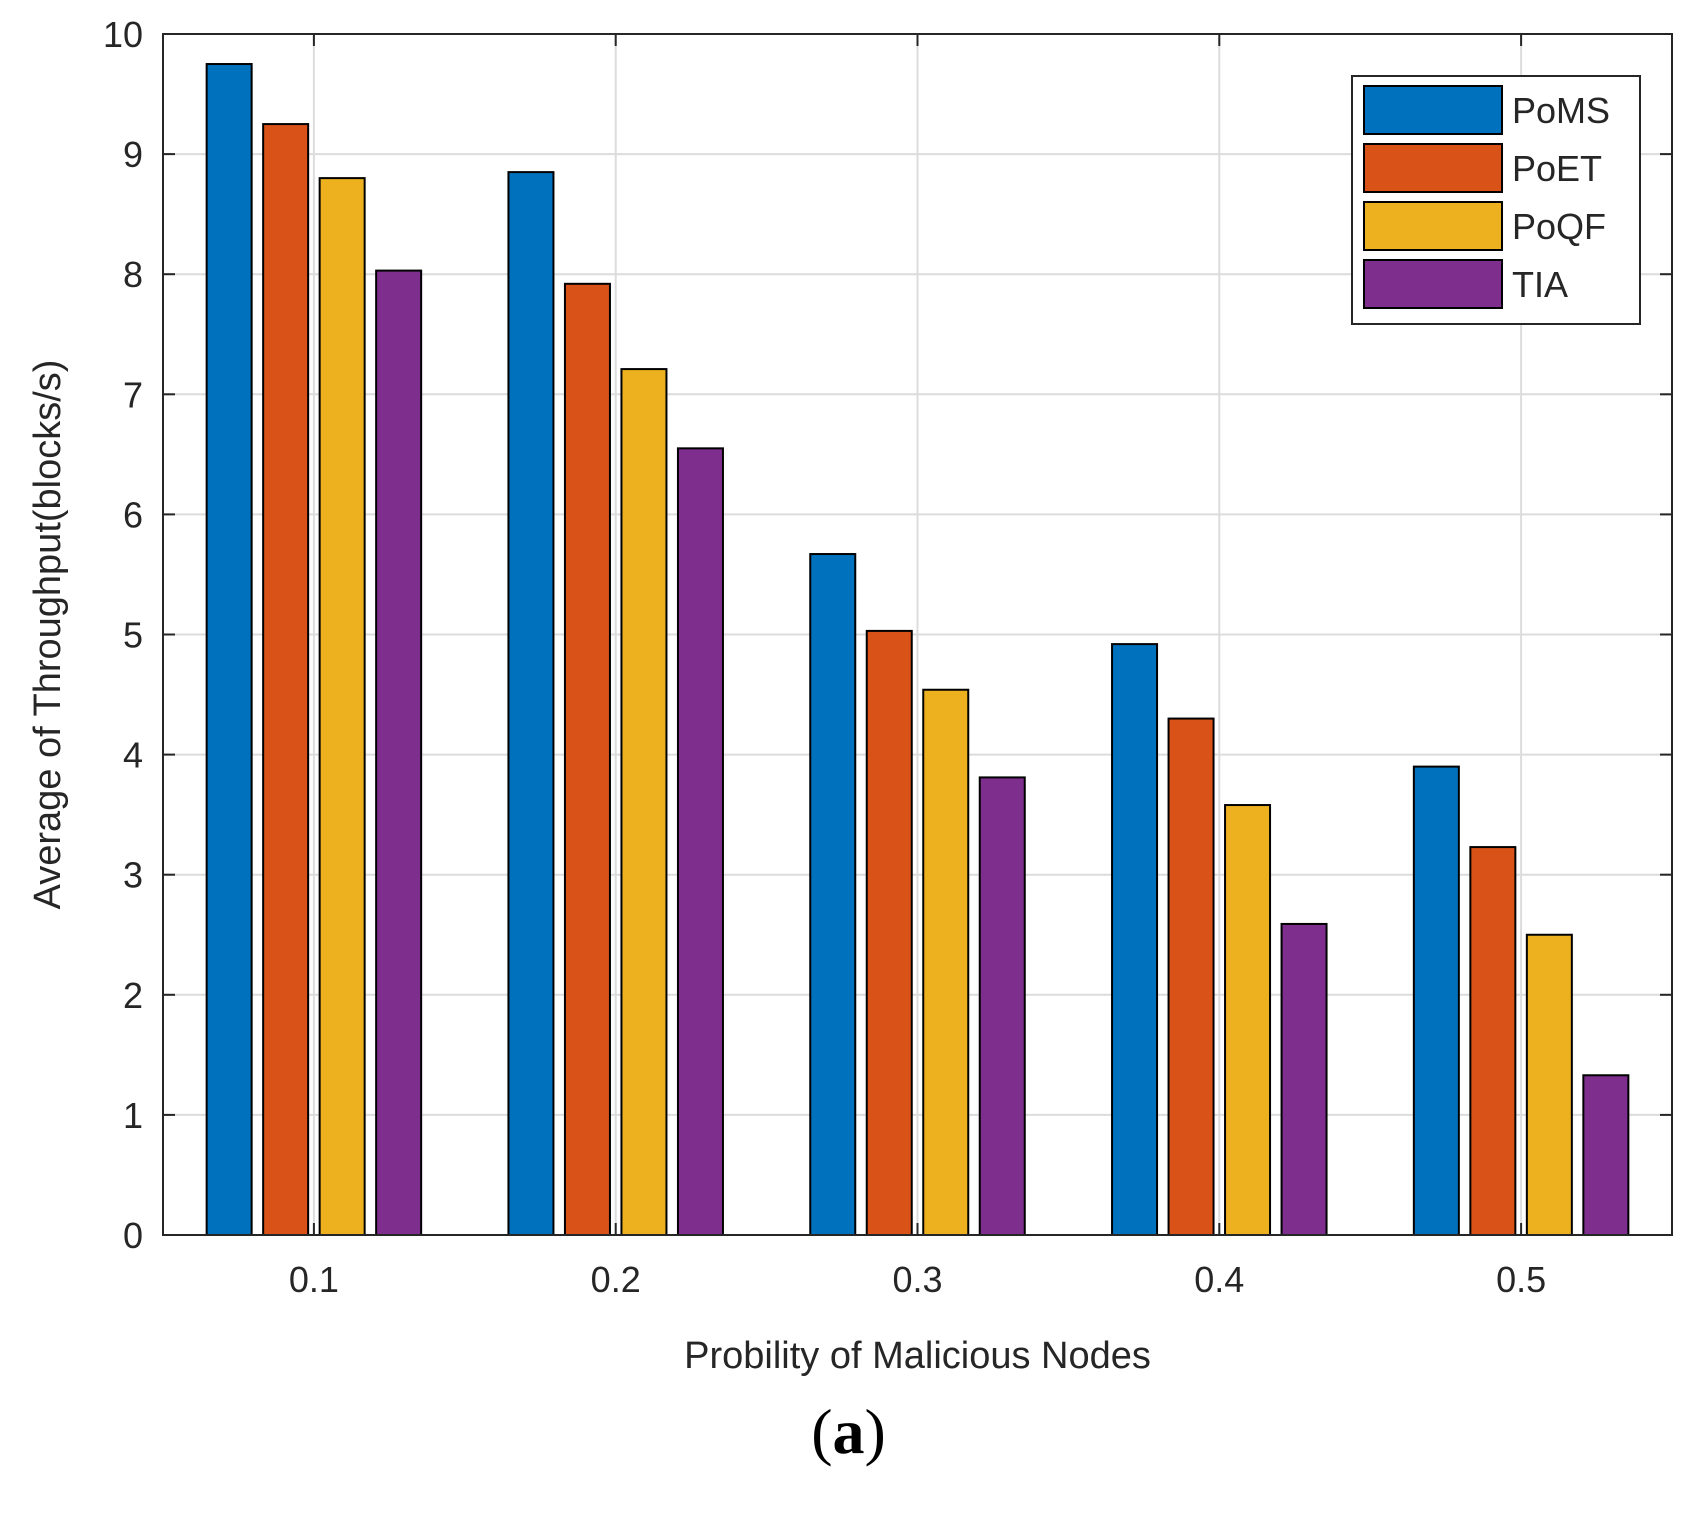 Image resolution: width=1697 pixels, height=1519 pixels. What do you see at coordinates (48, 635) in the screenshot?
I see `y-axis-label: Average of Throughput(blocks/s)` at bounding box center [48, 635].